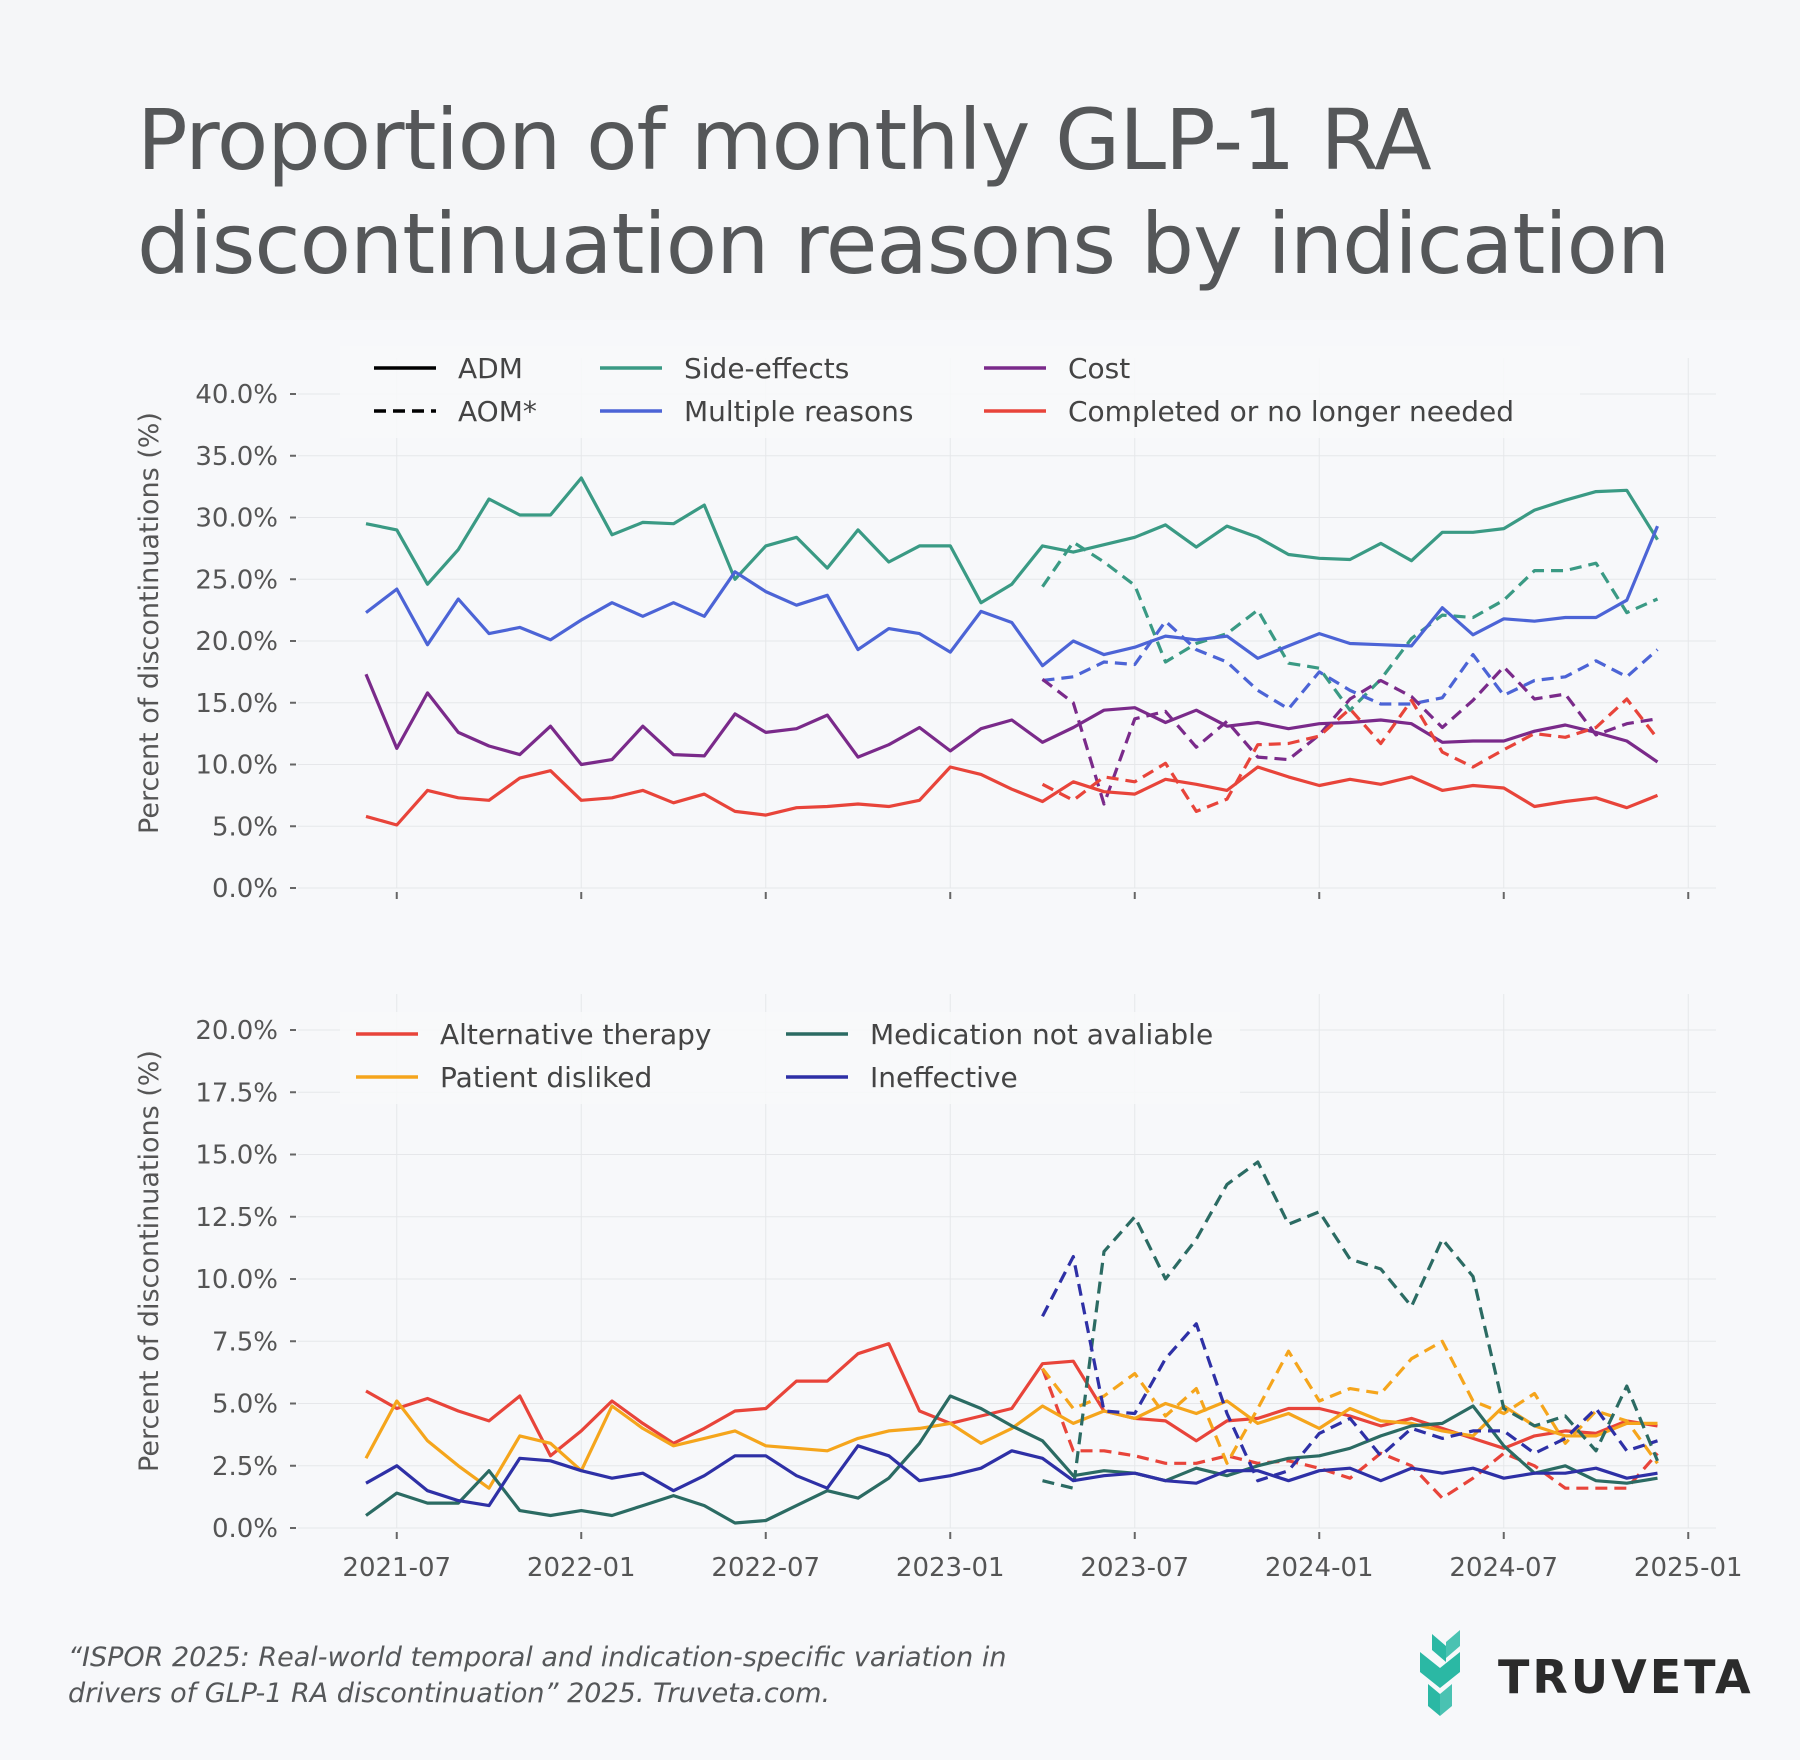  What do you see at coordinates (1688, 1568) in the screenshot?
I see `x-tick-label: 2025-01` at bounding box center [1688, 1568].